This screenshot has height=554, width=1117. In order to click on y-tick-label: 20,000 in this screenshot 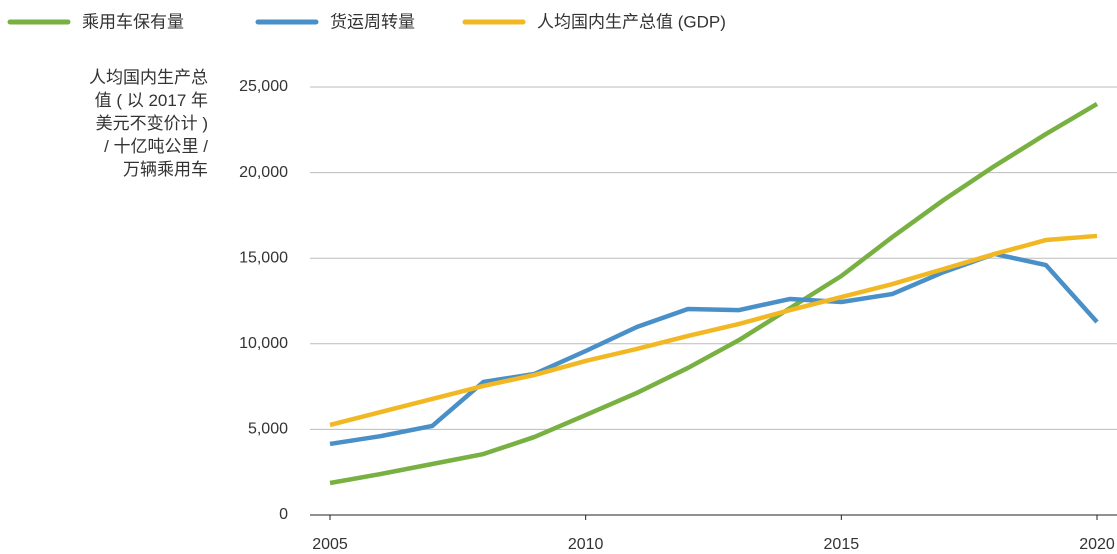, I will do `click(263, 172)`.